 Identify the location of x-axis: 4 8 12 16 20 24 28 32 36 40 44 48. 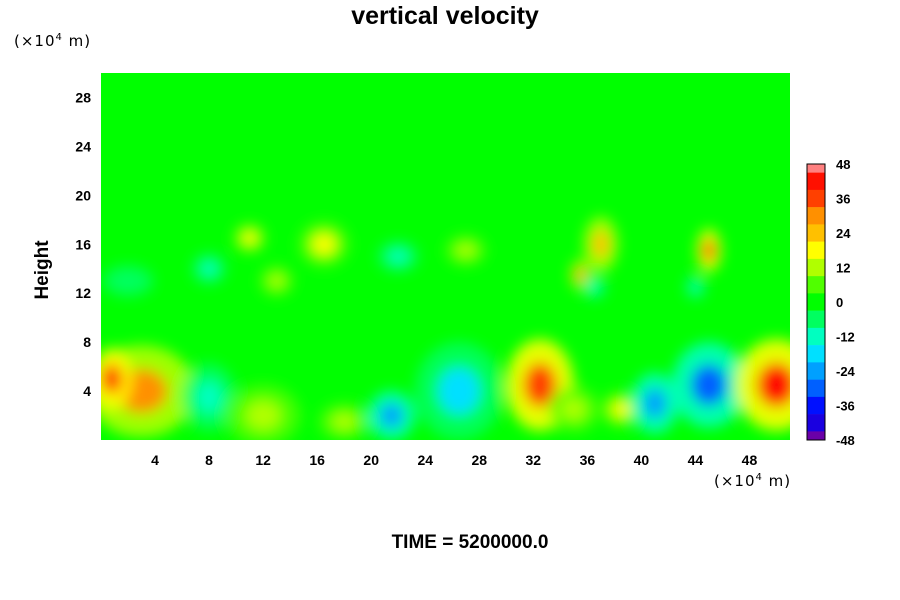
(454, 460).